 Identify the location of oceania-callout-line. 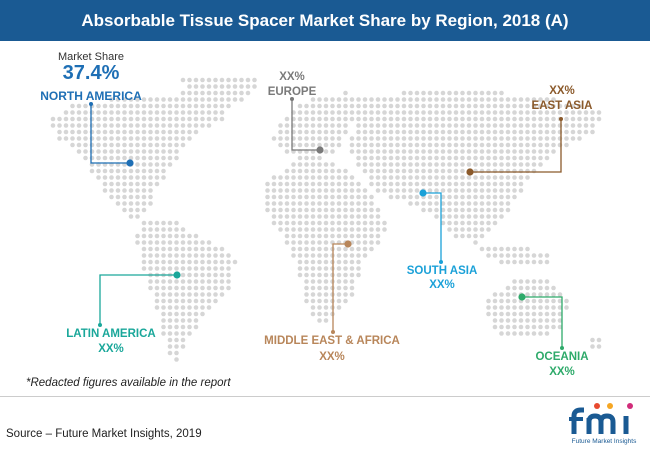
(542, 322).